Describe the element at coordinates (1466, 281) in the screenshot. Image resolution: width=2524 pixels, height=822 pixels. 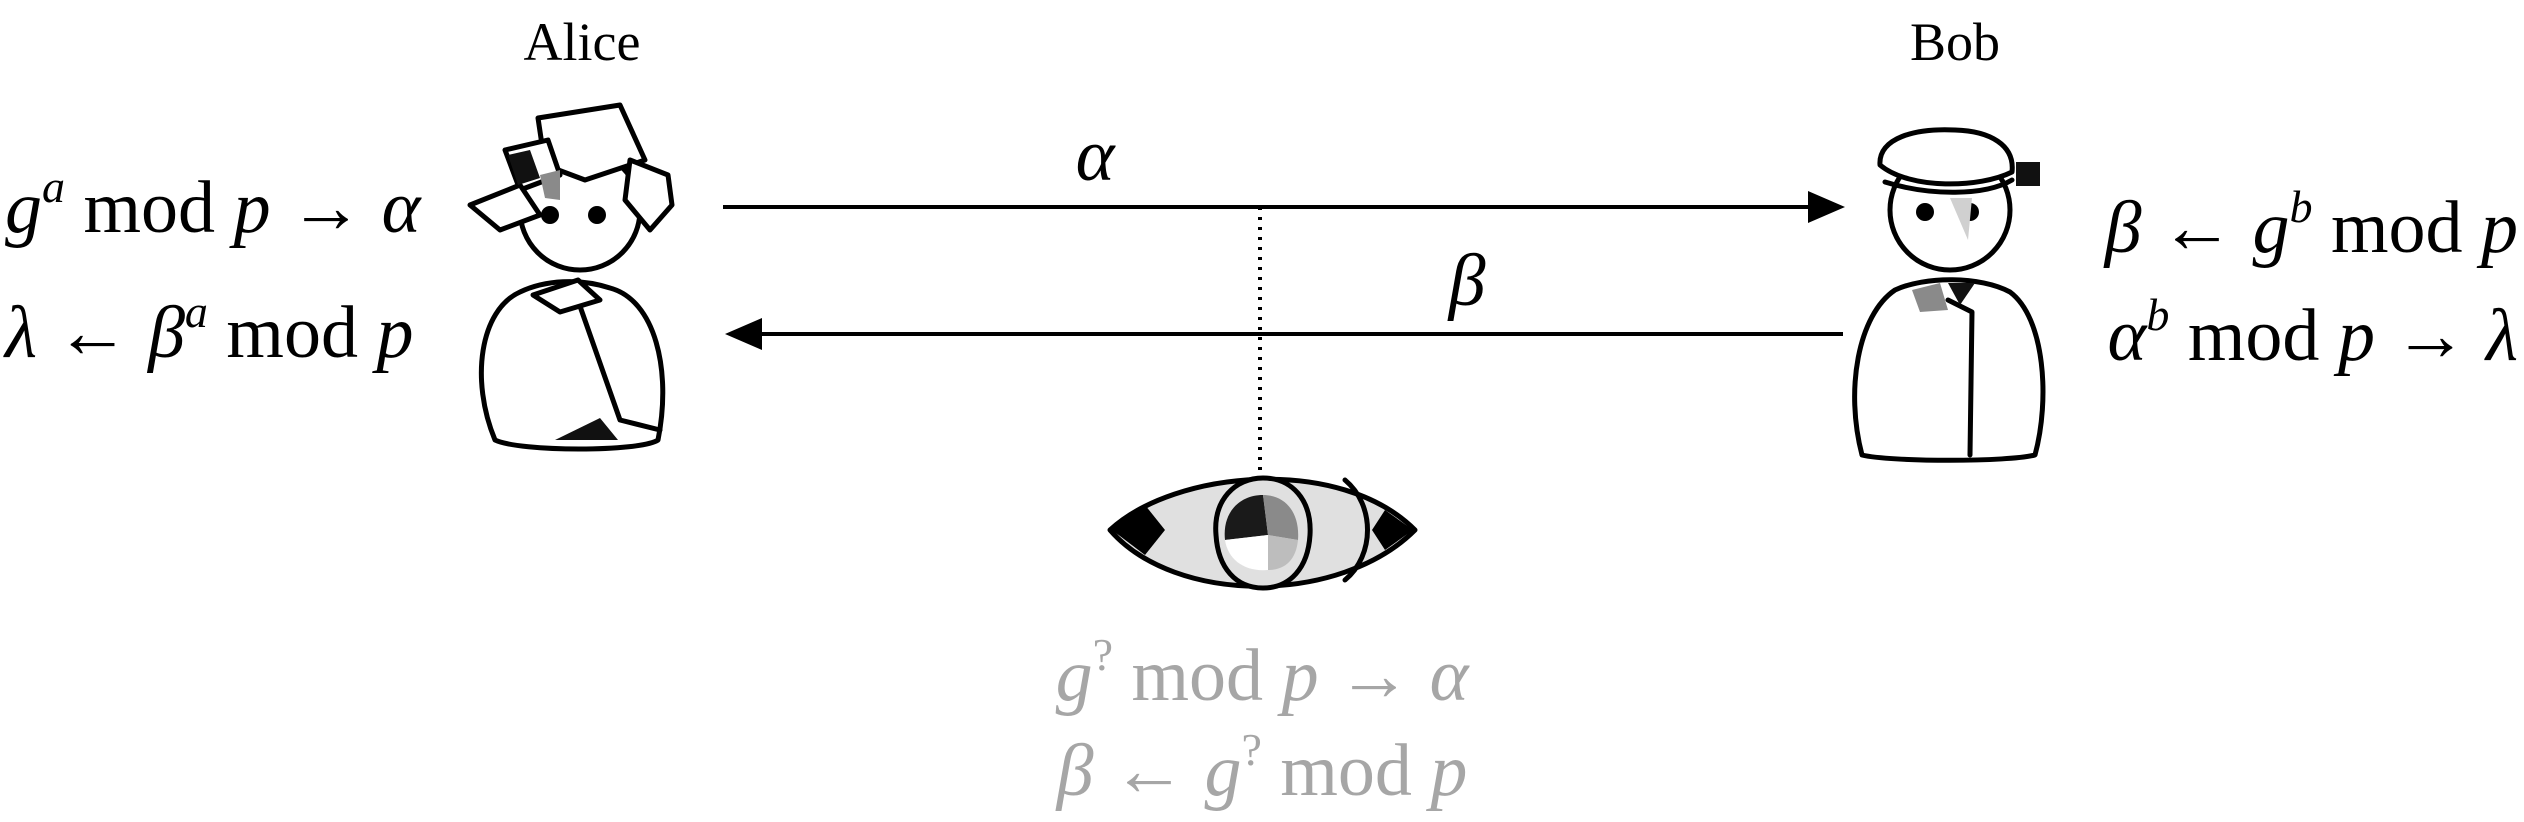
I see `beta-message-label: β` at that location.